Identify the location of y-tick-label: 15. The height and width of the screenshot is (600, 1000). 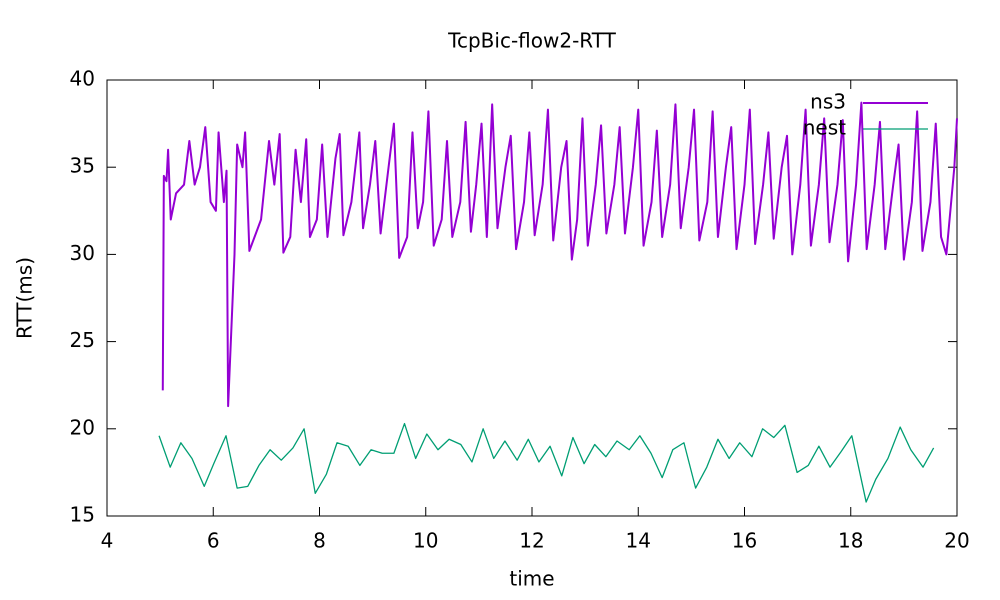
(82, 515).